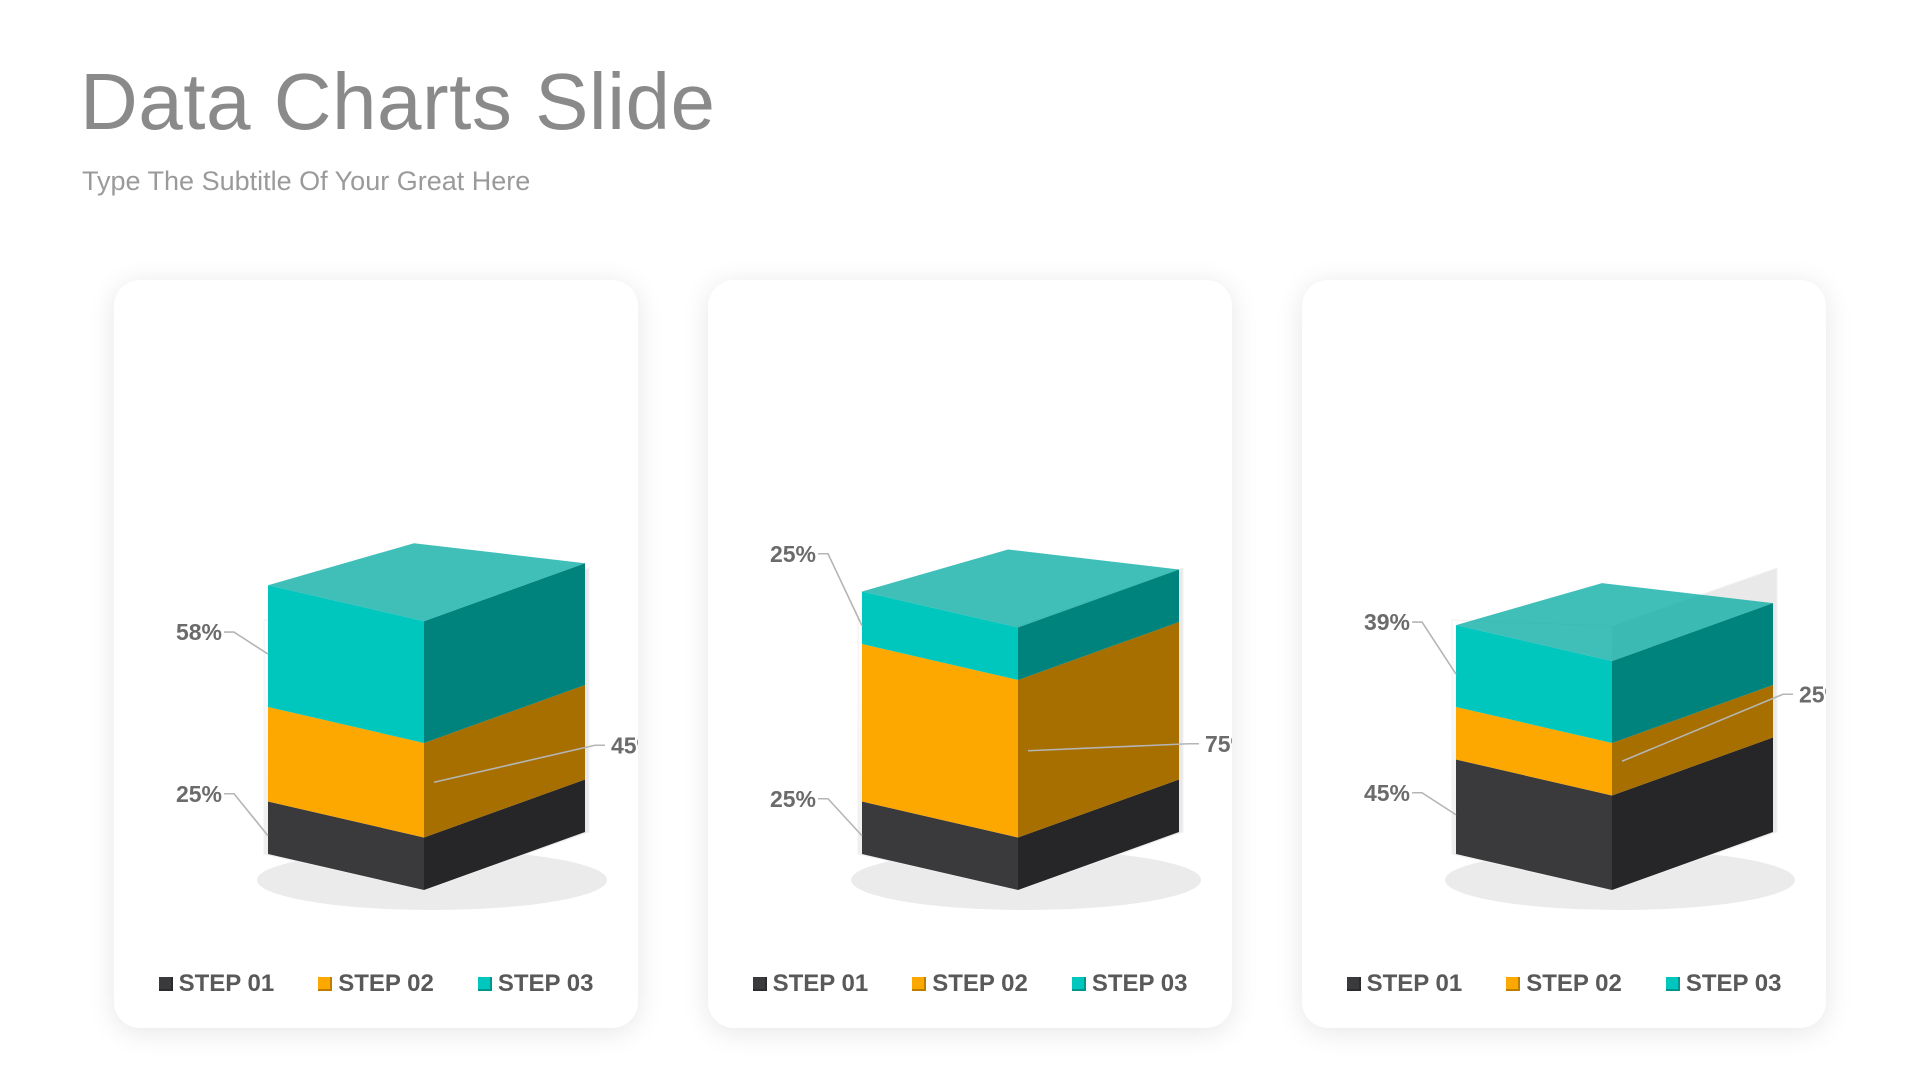 Image resolution: width=1920 pixels, height=1080 pixels. I want to click on stacked-cylinder-chart-2: 25% 75% 25%, so click(1001, 725).